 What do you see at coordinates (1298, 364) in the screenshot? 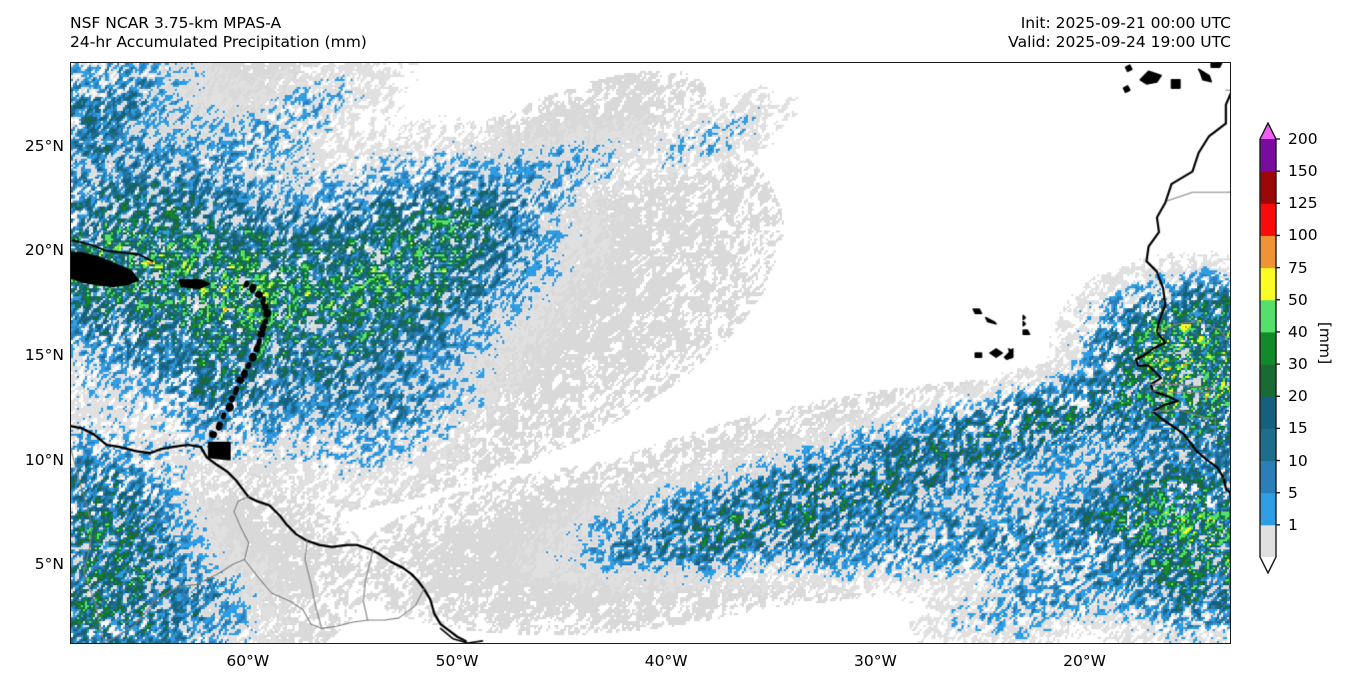
I see `colorbar-tick-label: 30` at bounding box center [1298, 364].